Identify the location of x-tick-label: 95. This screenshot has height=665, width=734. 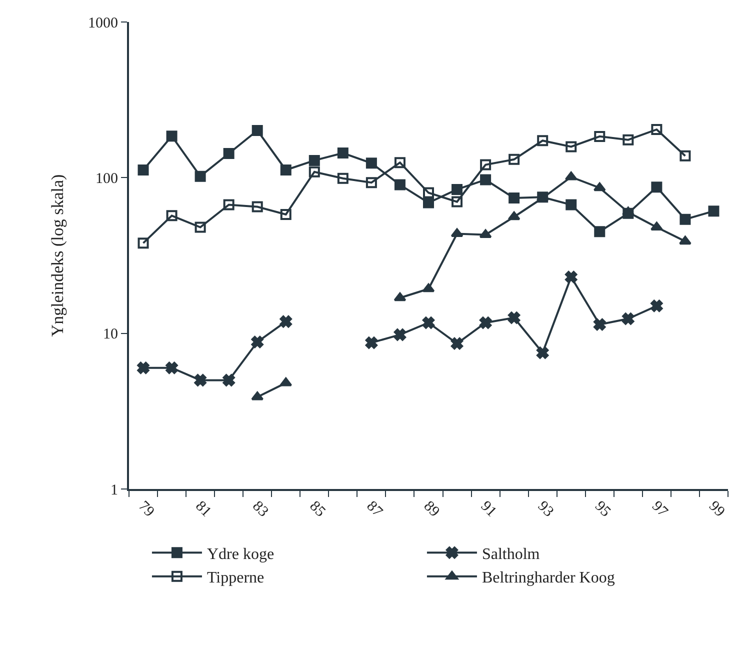
(603, 509).